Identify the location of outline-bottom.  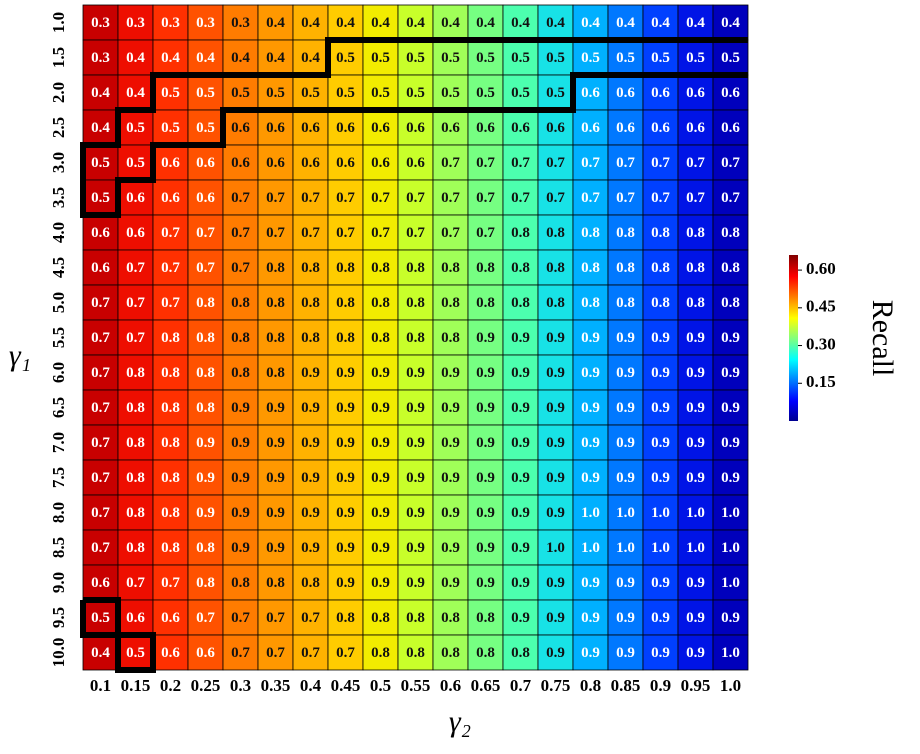
(118, 635).